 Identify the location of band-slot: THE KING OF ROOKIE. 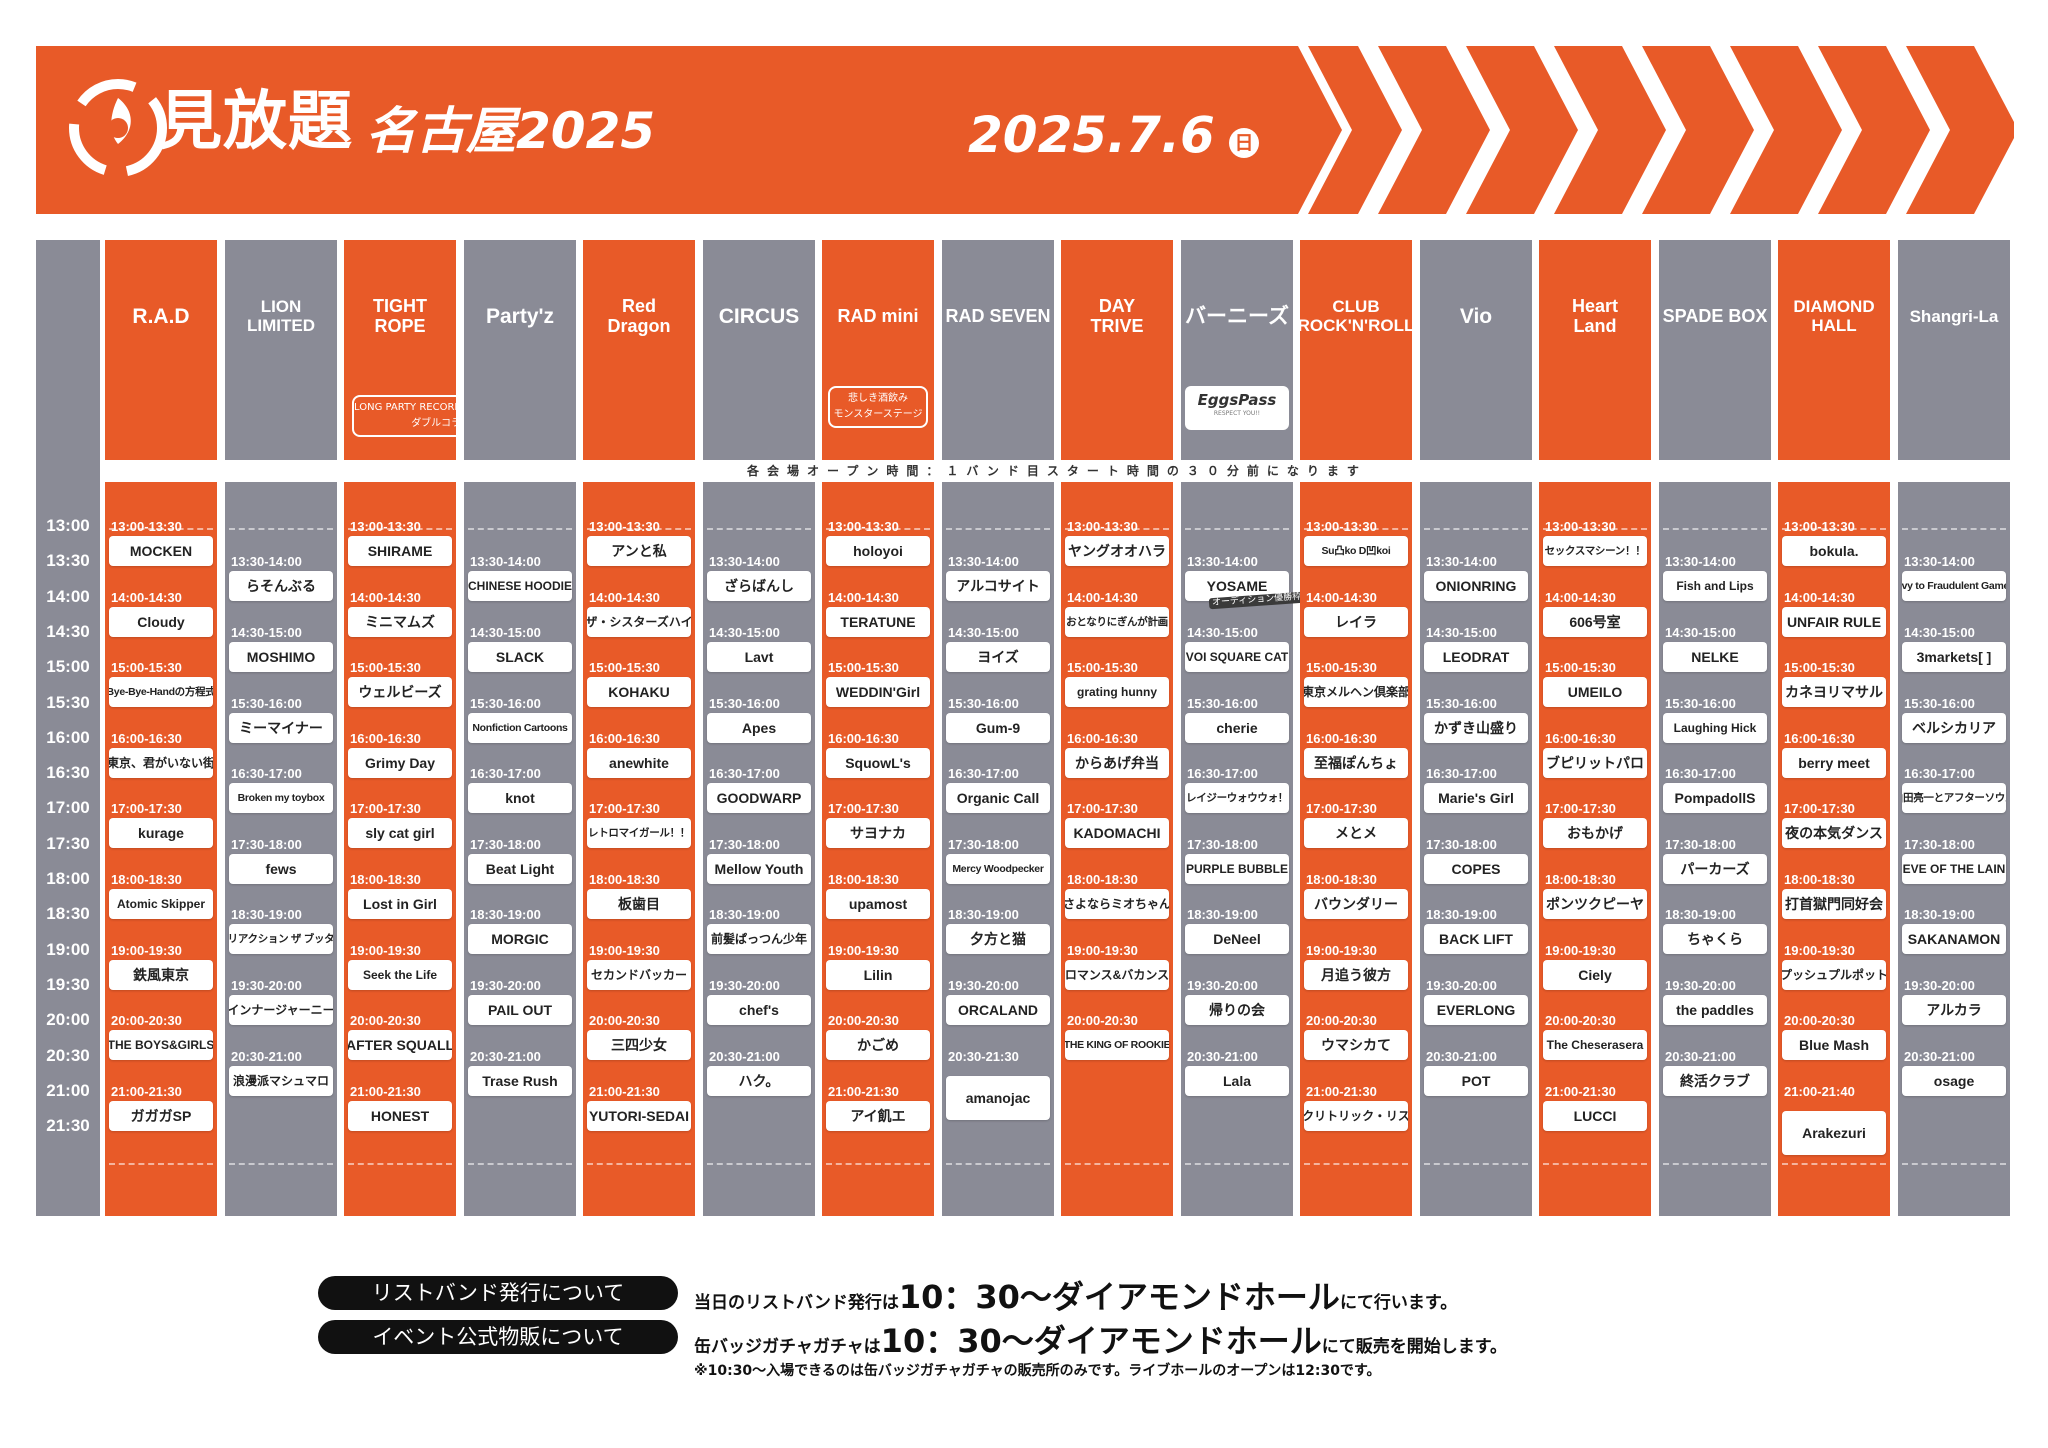
(1117, 1045).